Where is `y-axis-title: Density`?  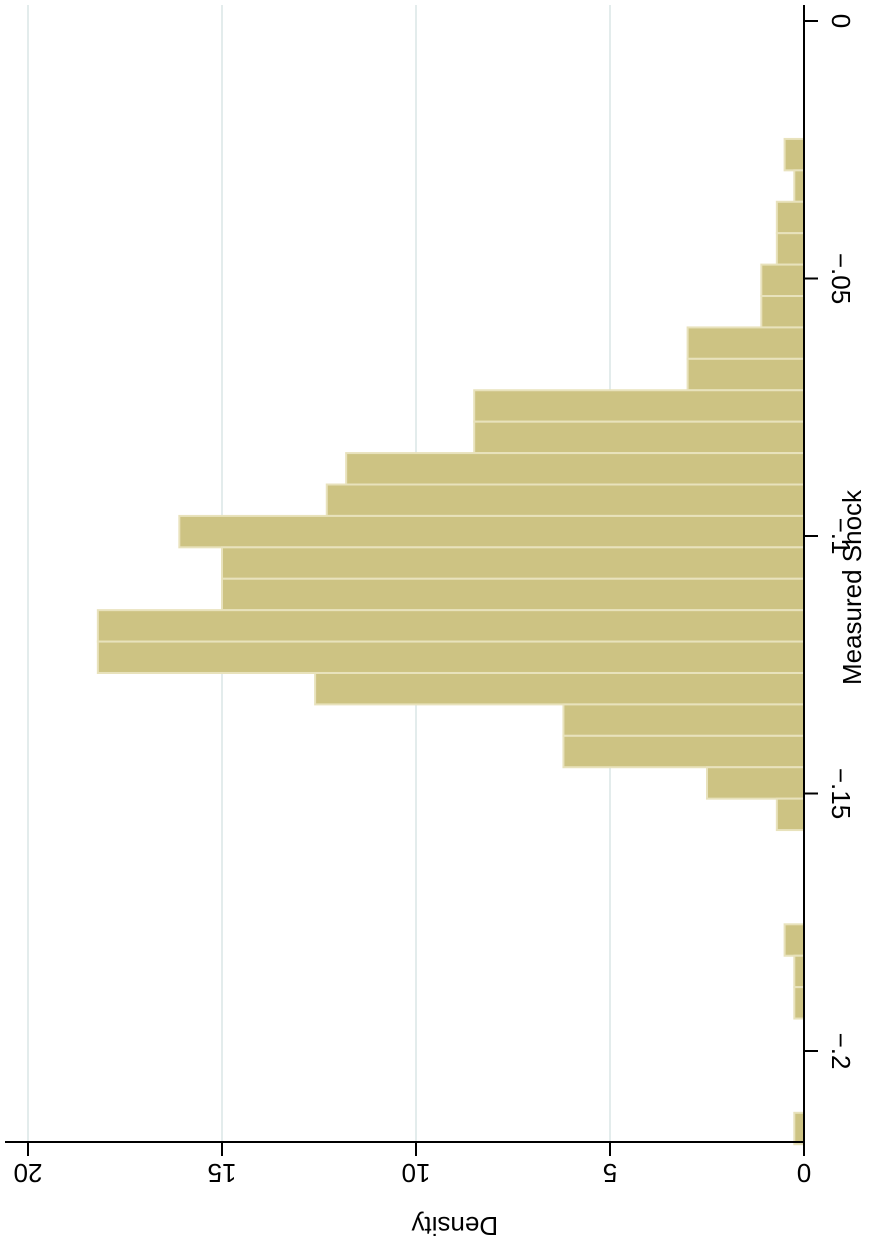 y-axis-title: Density is located at coordinates (454, 1226).